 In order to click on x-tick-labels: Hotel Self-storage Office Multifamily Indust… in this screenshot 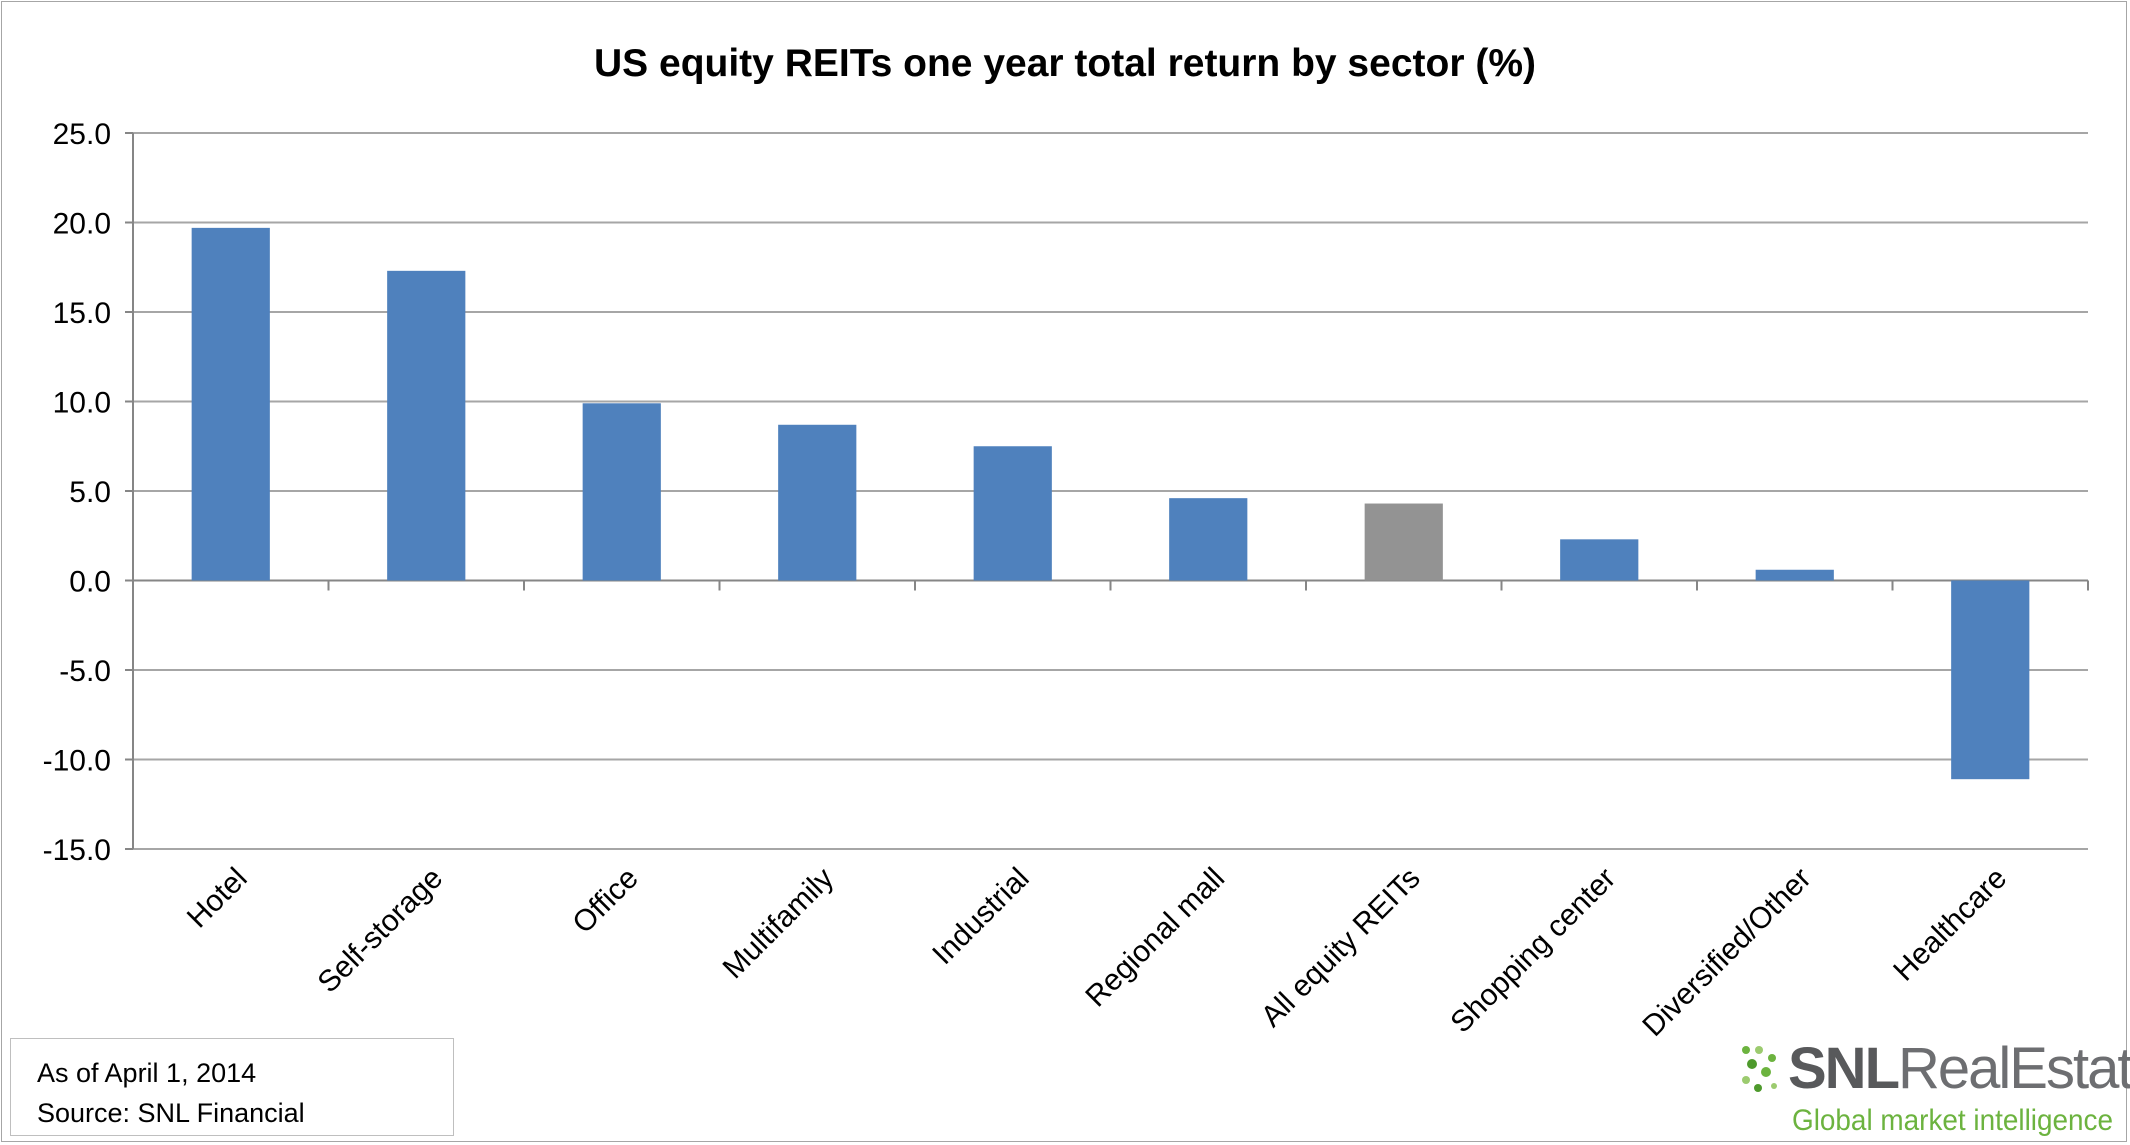, I will do `click(1097, 952)`.